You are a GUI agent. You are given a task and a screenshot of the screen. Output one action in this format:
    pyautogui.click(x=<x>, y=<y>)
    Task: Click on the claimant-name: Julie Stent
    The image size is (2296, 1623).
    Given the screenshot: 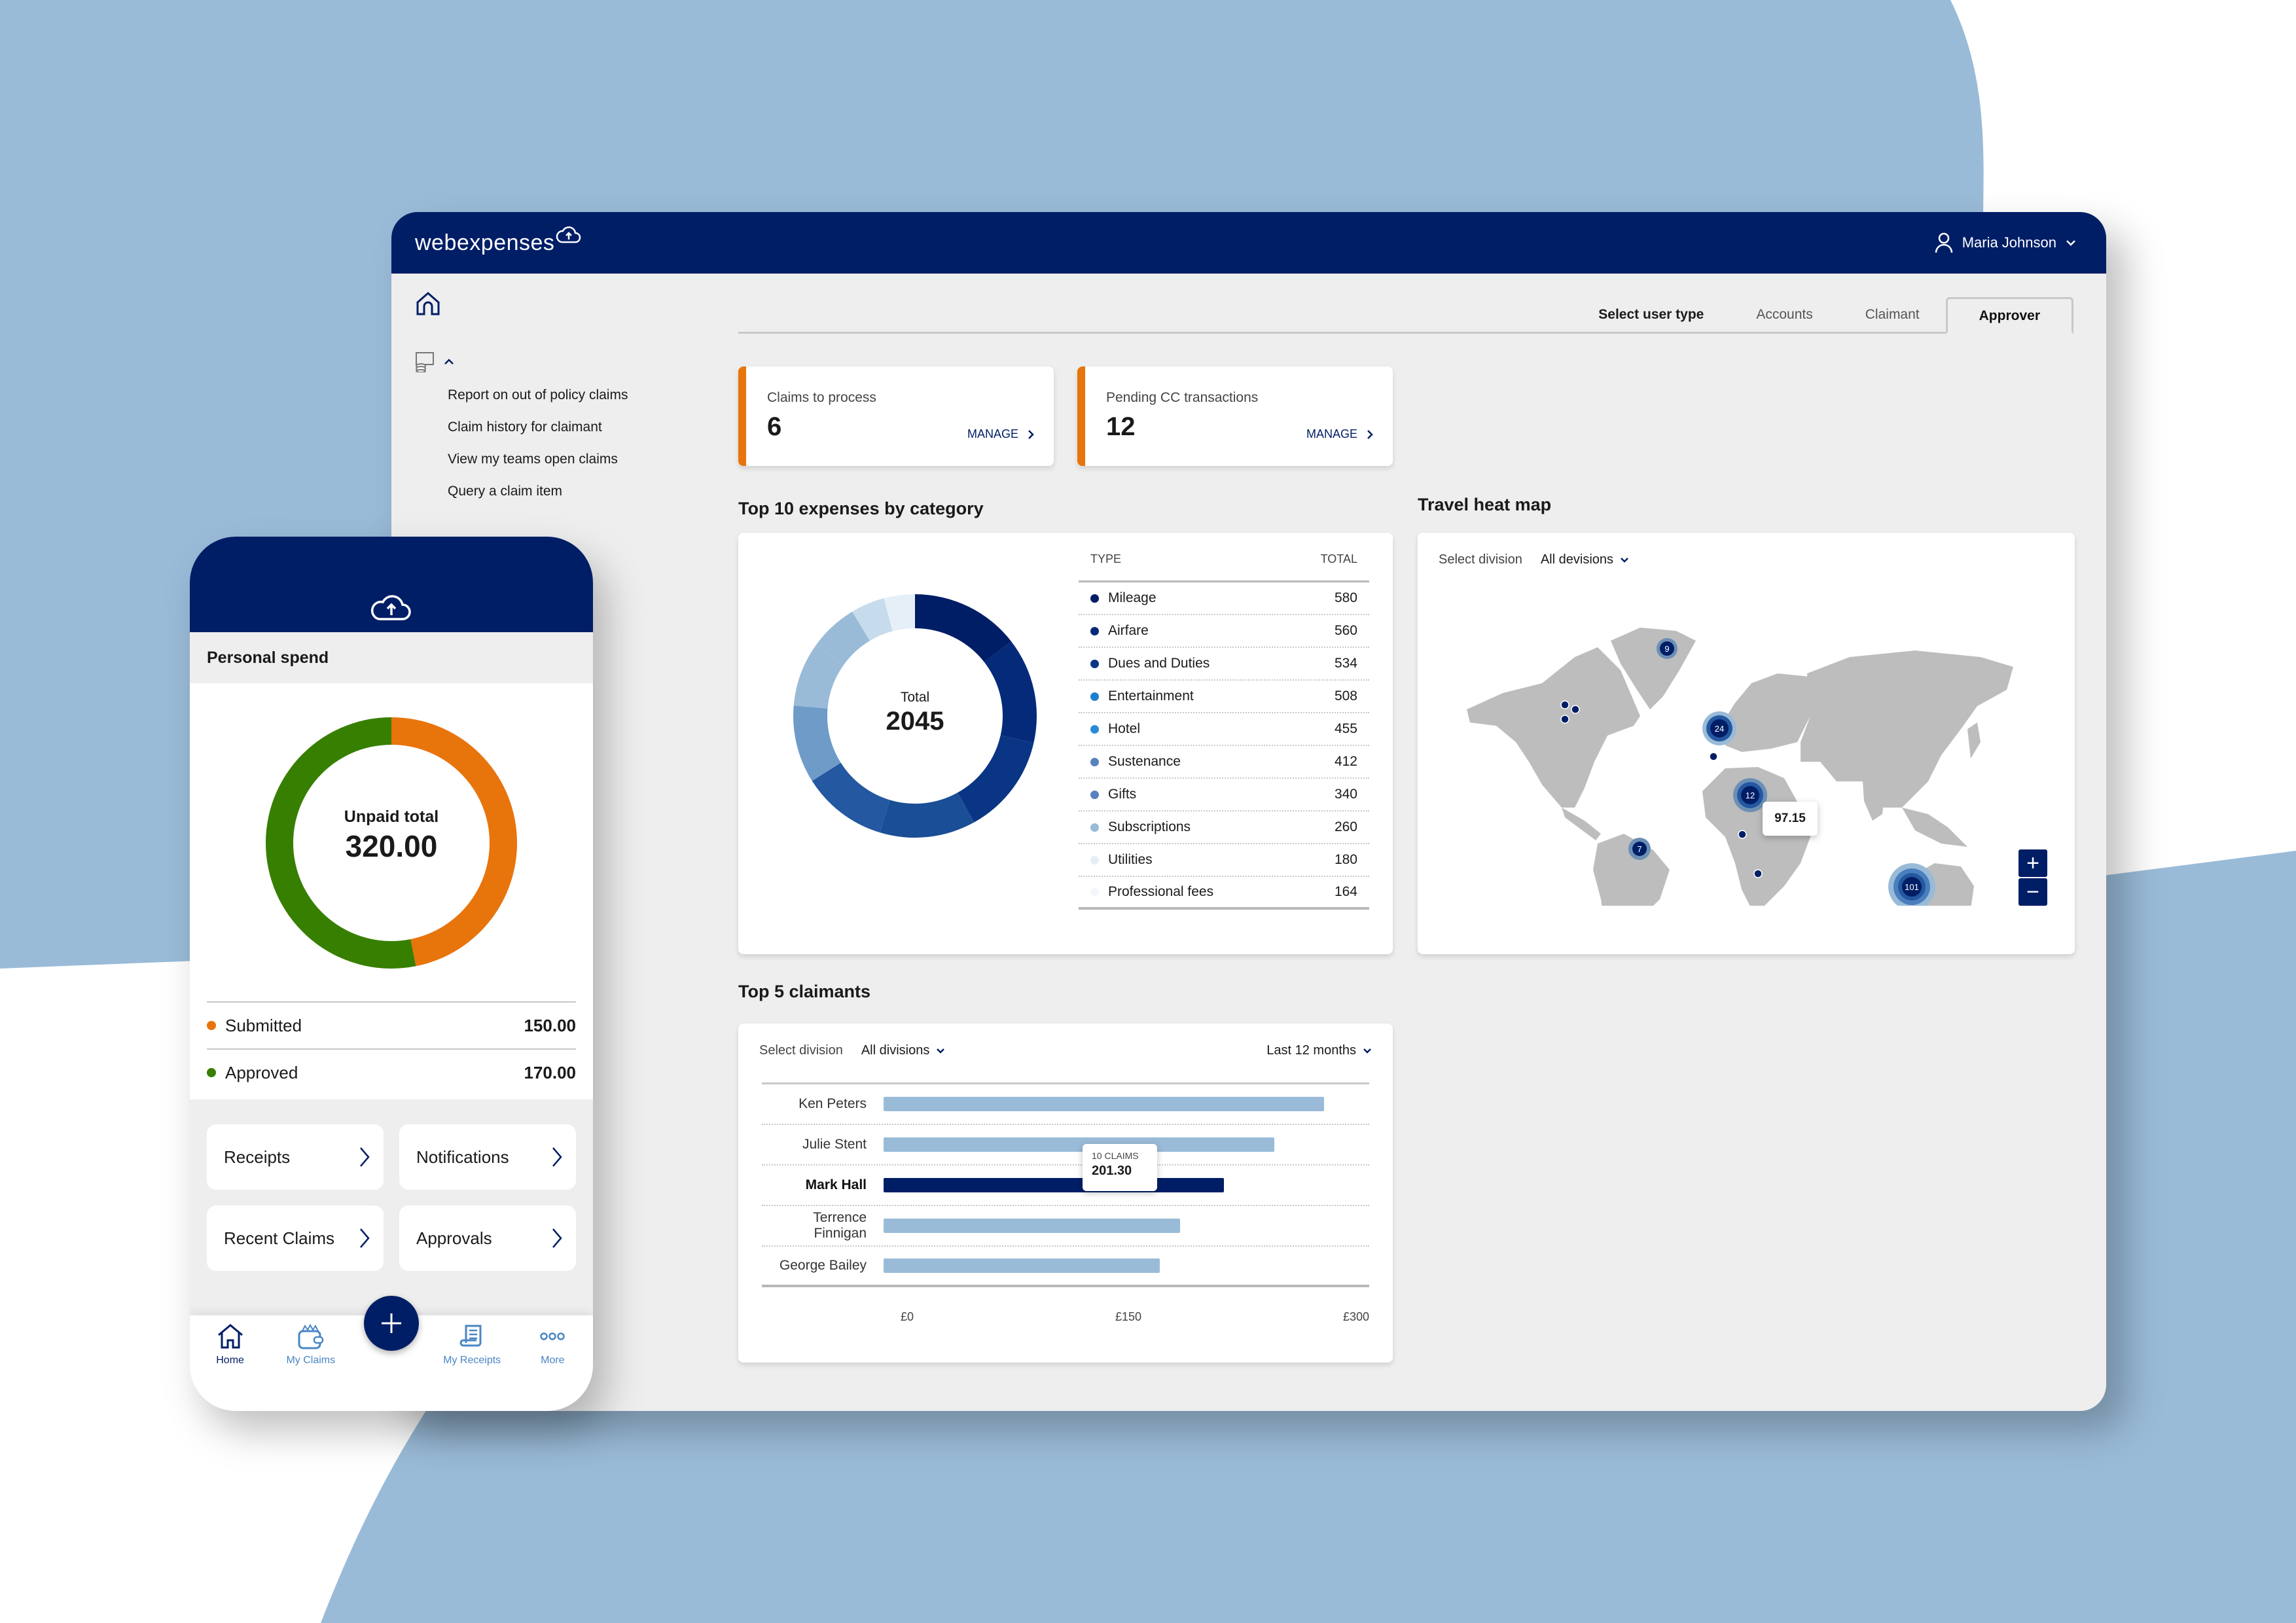 What is the action you would take?
    pyautogui.click(x=834, y=1144)
    